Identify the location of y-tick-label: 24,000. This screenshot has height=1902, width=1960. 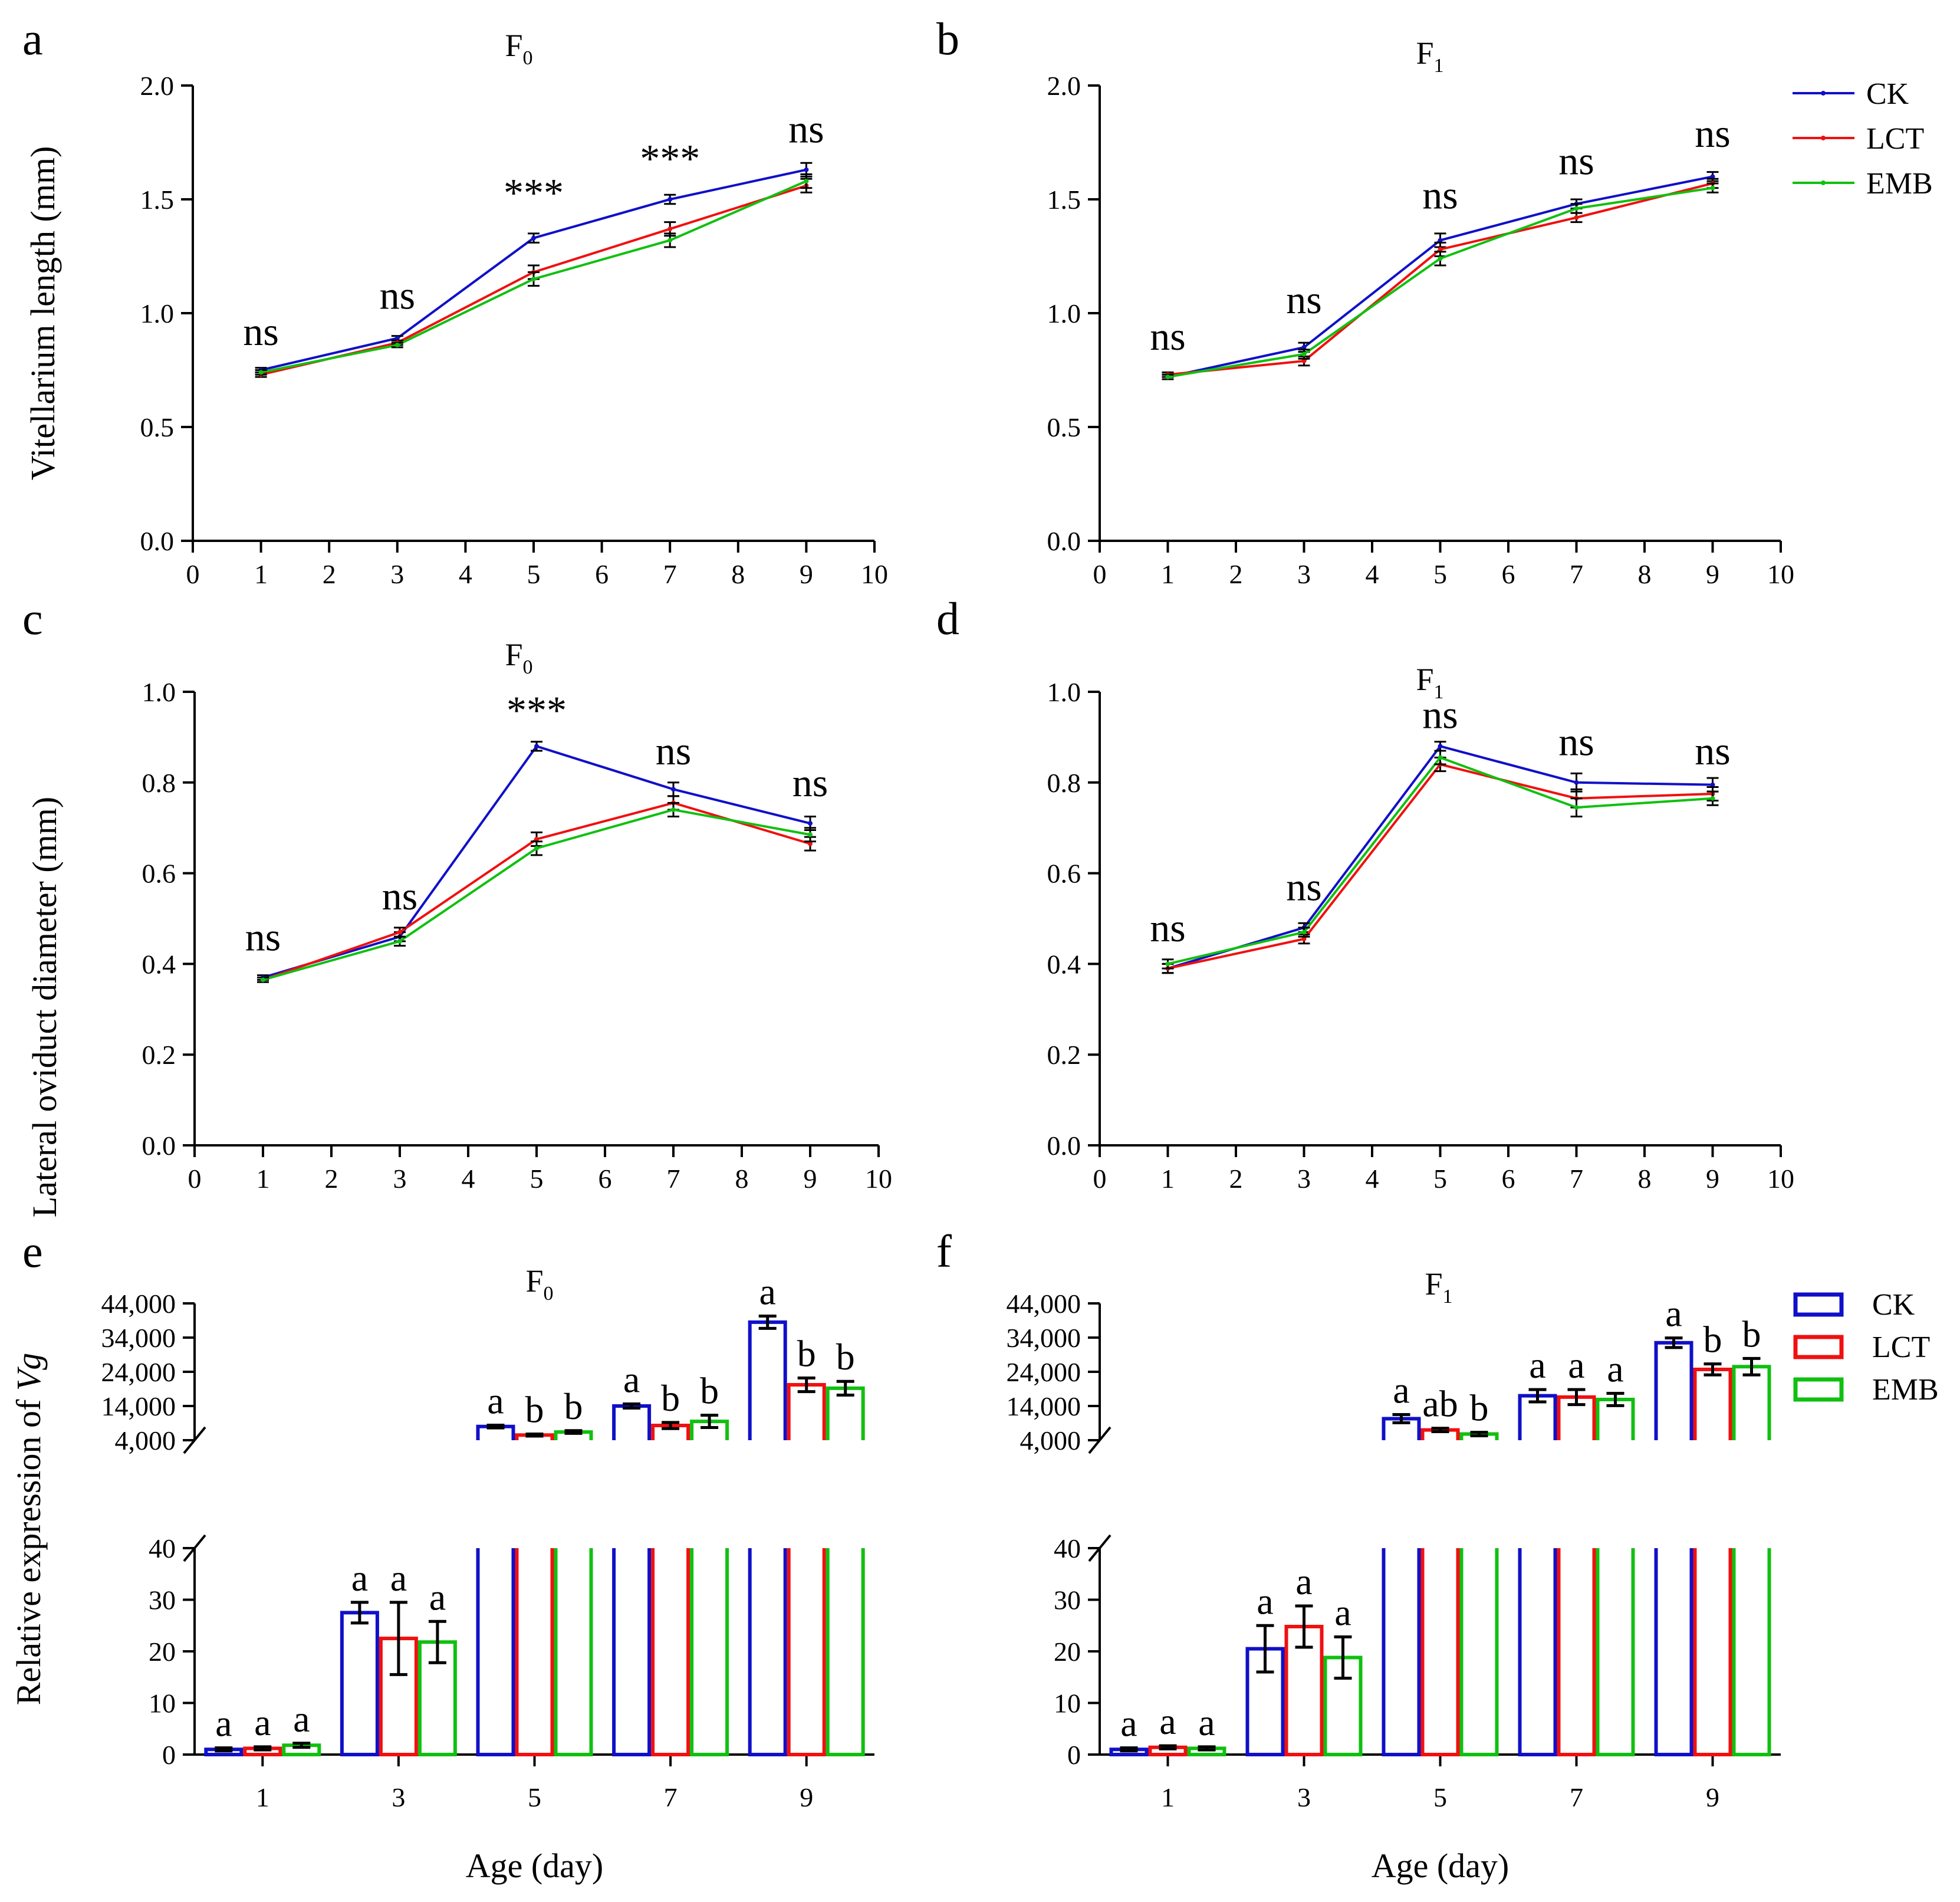
(138, 1372).